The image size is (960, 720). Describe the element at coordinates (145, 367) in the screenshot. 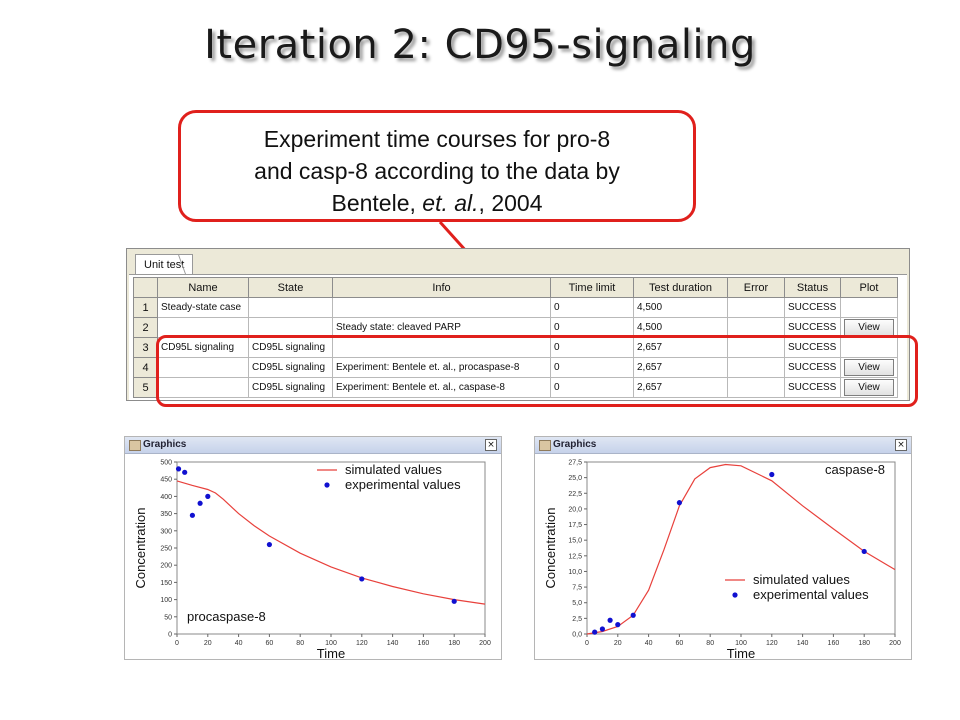

I see `row-number: 4` at that location.